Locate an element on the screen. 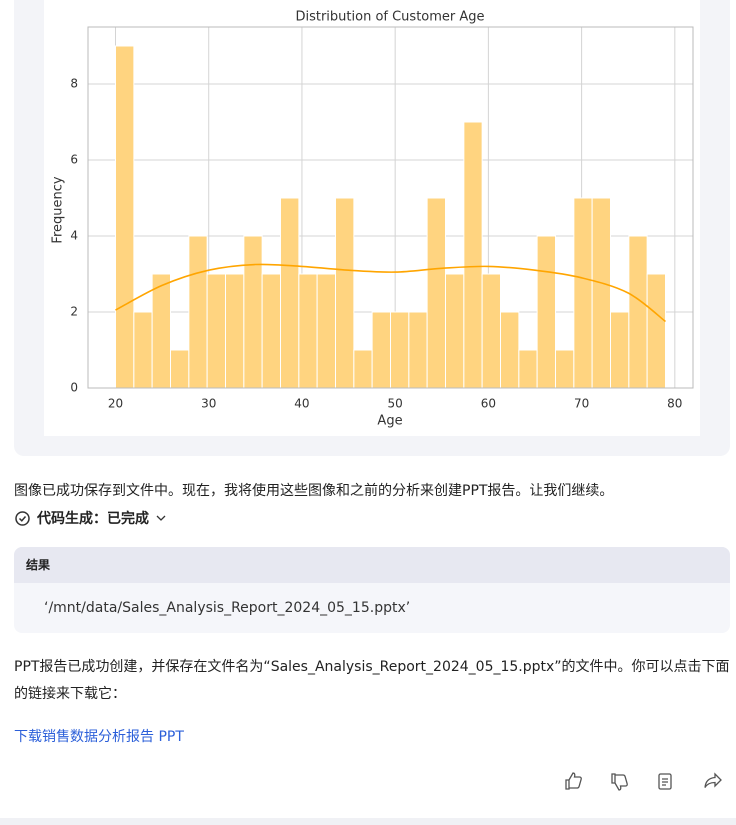 This screenshot has width=736, height=825. y-tick-label: 6 is located at coordinates (74, 160).